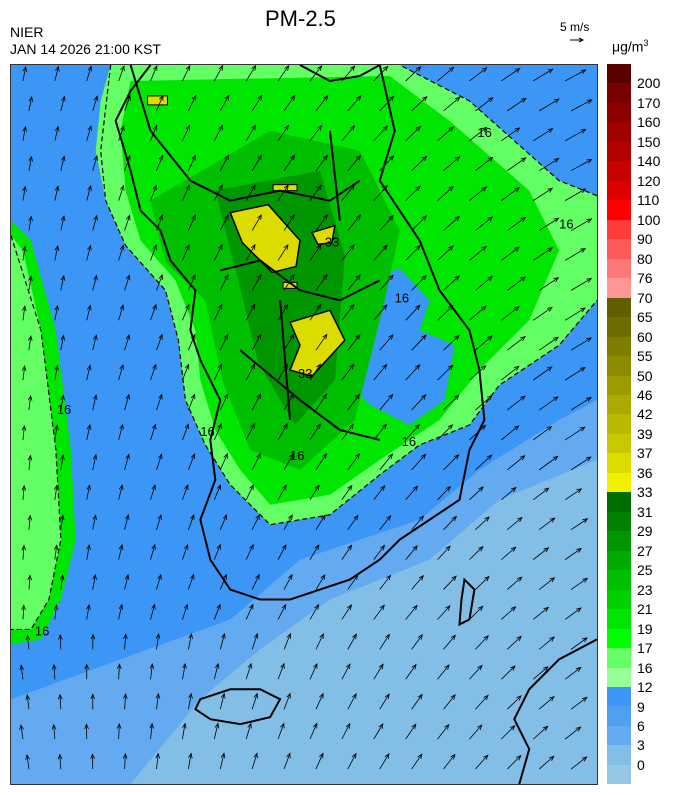 The height and width of the screenshot is (795, 673). Describe the element at coordinates (645, 394) in the screenshot. I see `legend-tick-label: 46` at that location.